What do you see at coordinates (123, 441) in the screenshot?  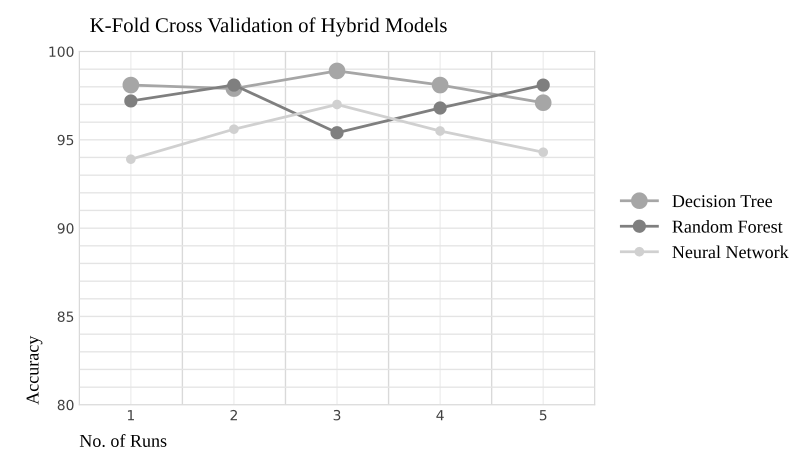 I see `x-axis-title: No. of Runs` at bounding box center [123, 441].